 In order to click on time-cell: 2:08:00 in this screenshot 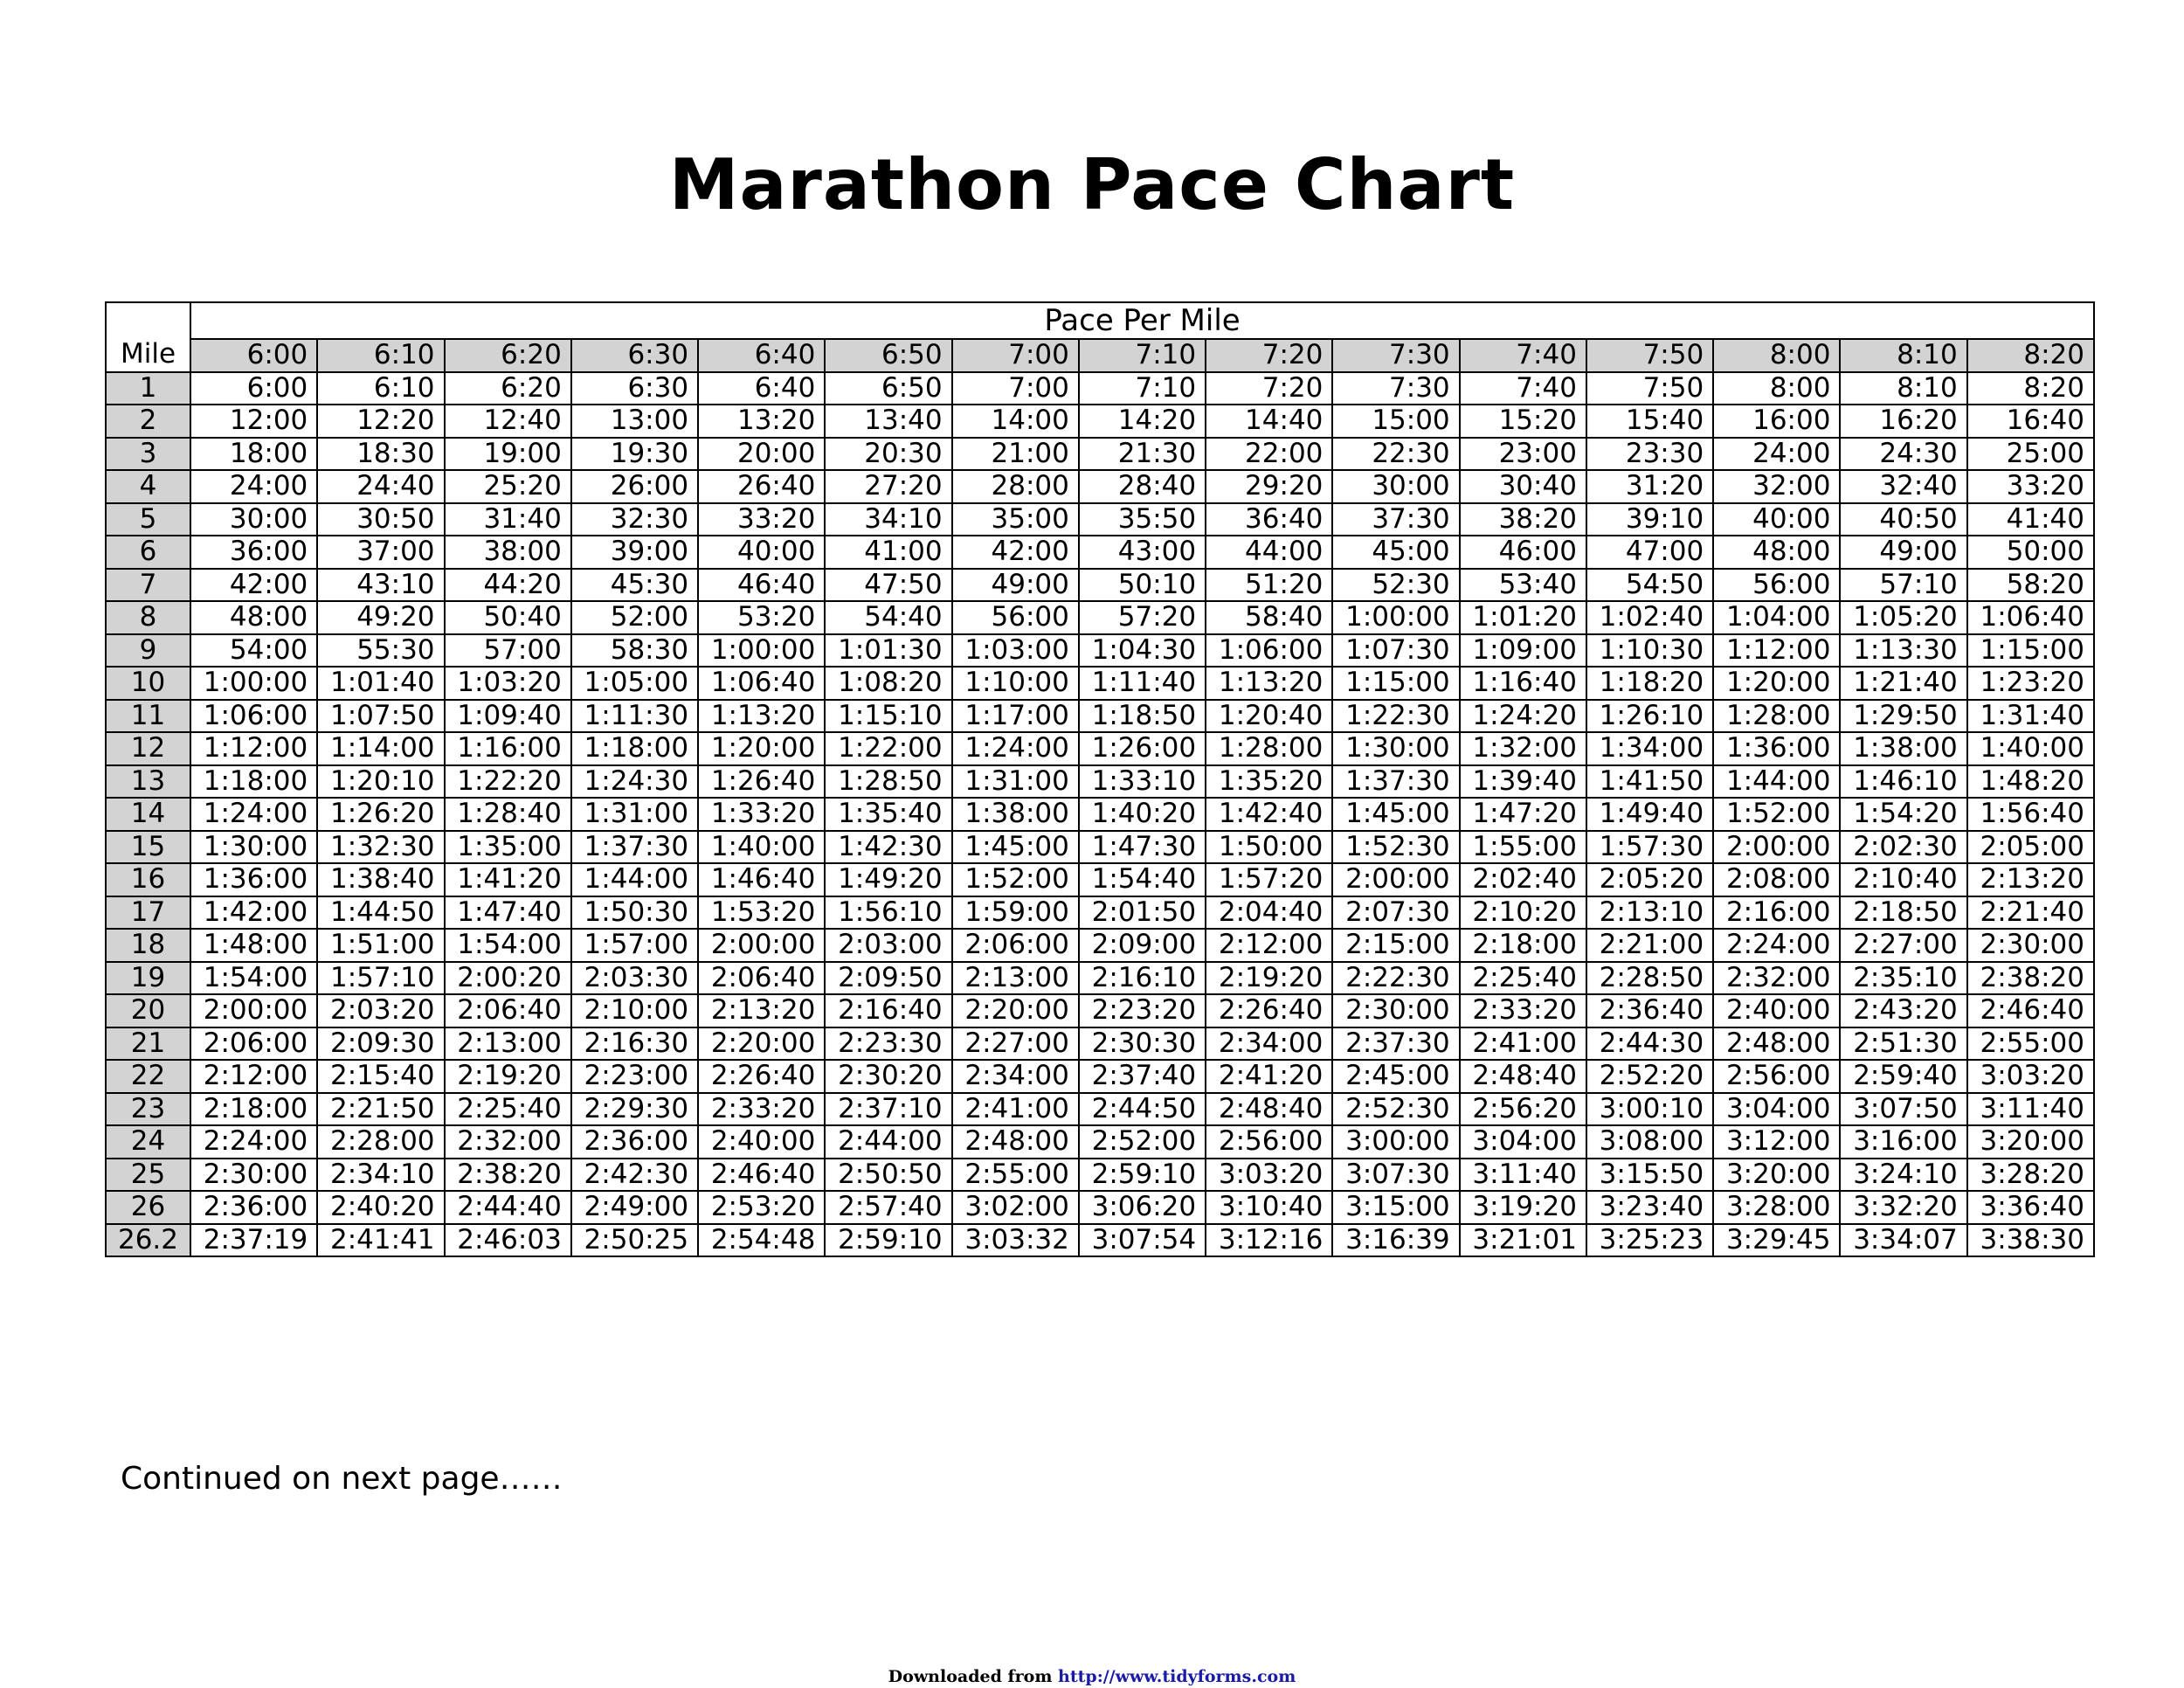, I will do `click(1777, 879)`.